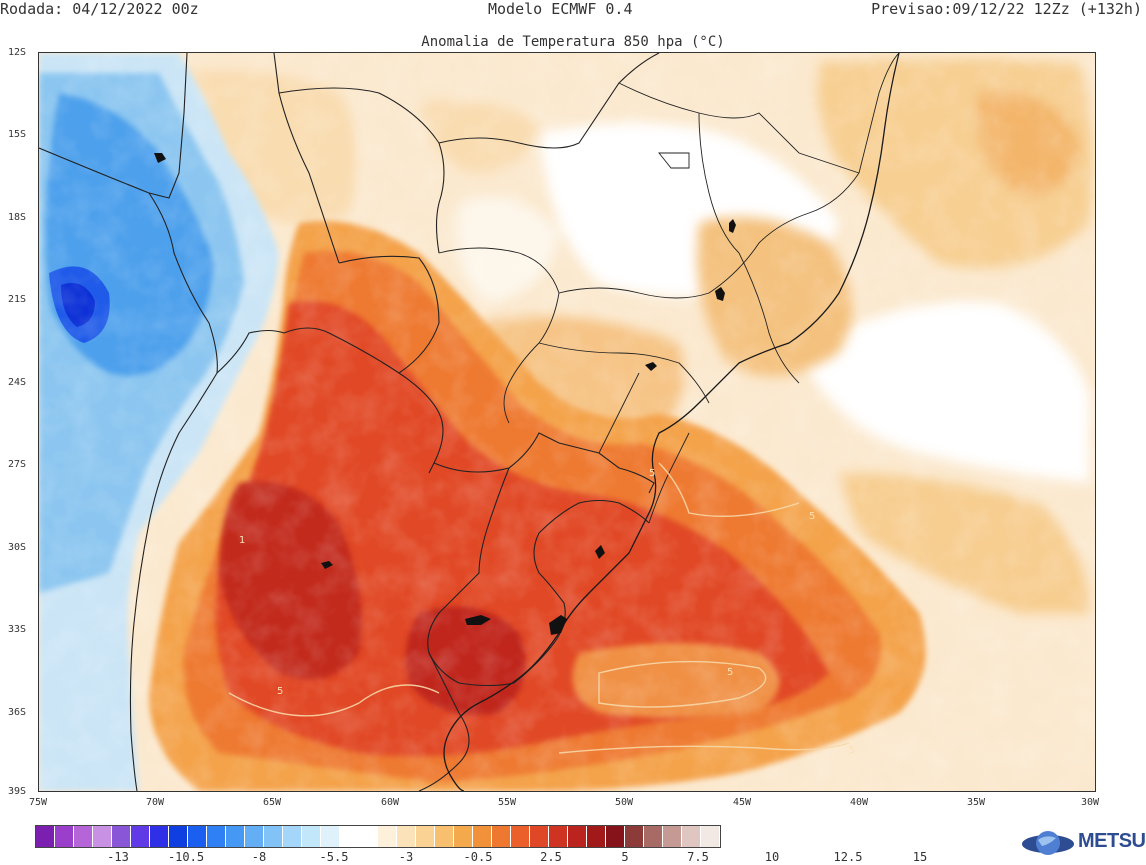 This screenshot has height=865, width=1146. What do you see at coordinates (118, 857) in the screenshot?
I see `color-scale-label: -13` at bounding box center [118, 857].